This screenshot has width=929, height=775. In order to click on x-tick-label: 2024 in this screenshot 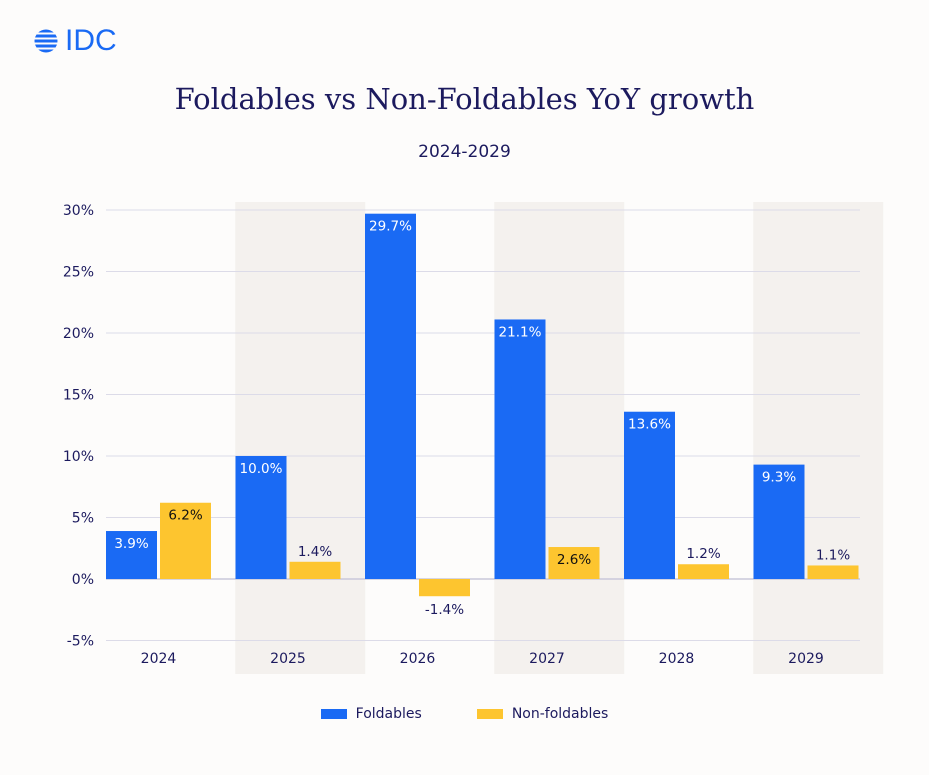, I will do `click(159, 659)`.